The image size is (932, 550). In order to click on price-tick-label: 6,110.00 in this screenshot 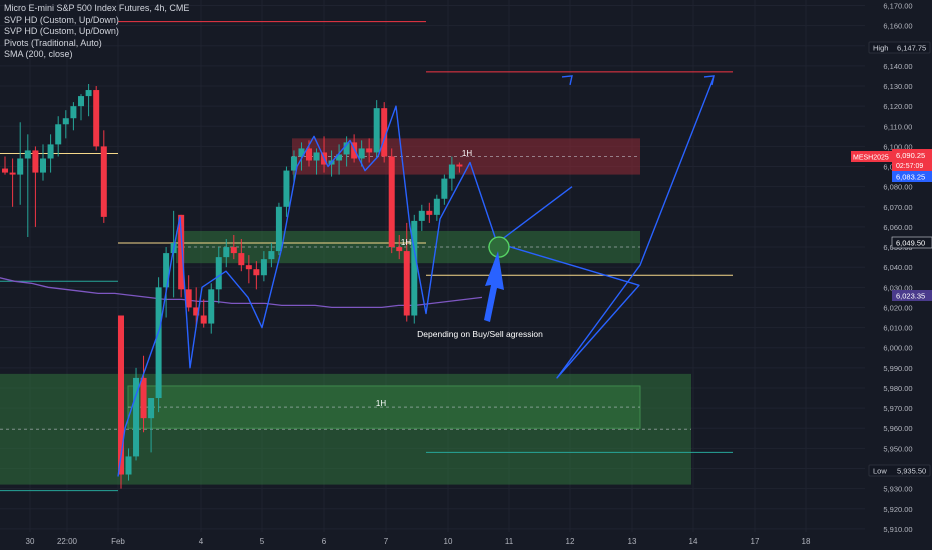, I will do `click(898, 126)`.